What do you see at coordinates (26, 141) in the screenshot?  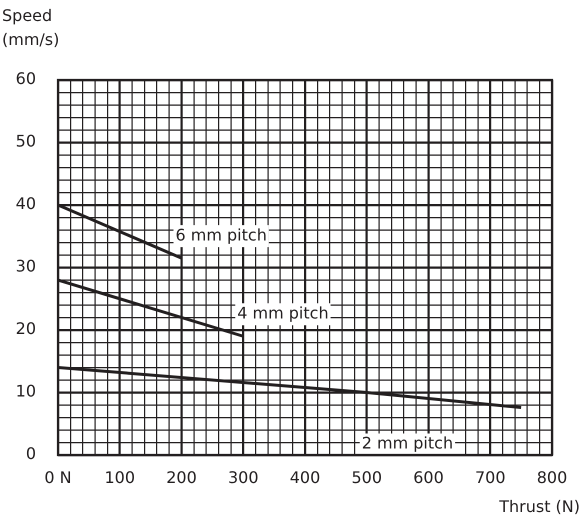 I see `y-tick-label: 50` at bounding box center [26, 141].